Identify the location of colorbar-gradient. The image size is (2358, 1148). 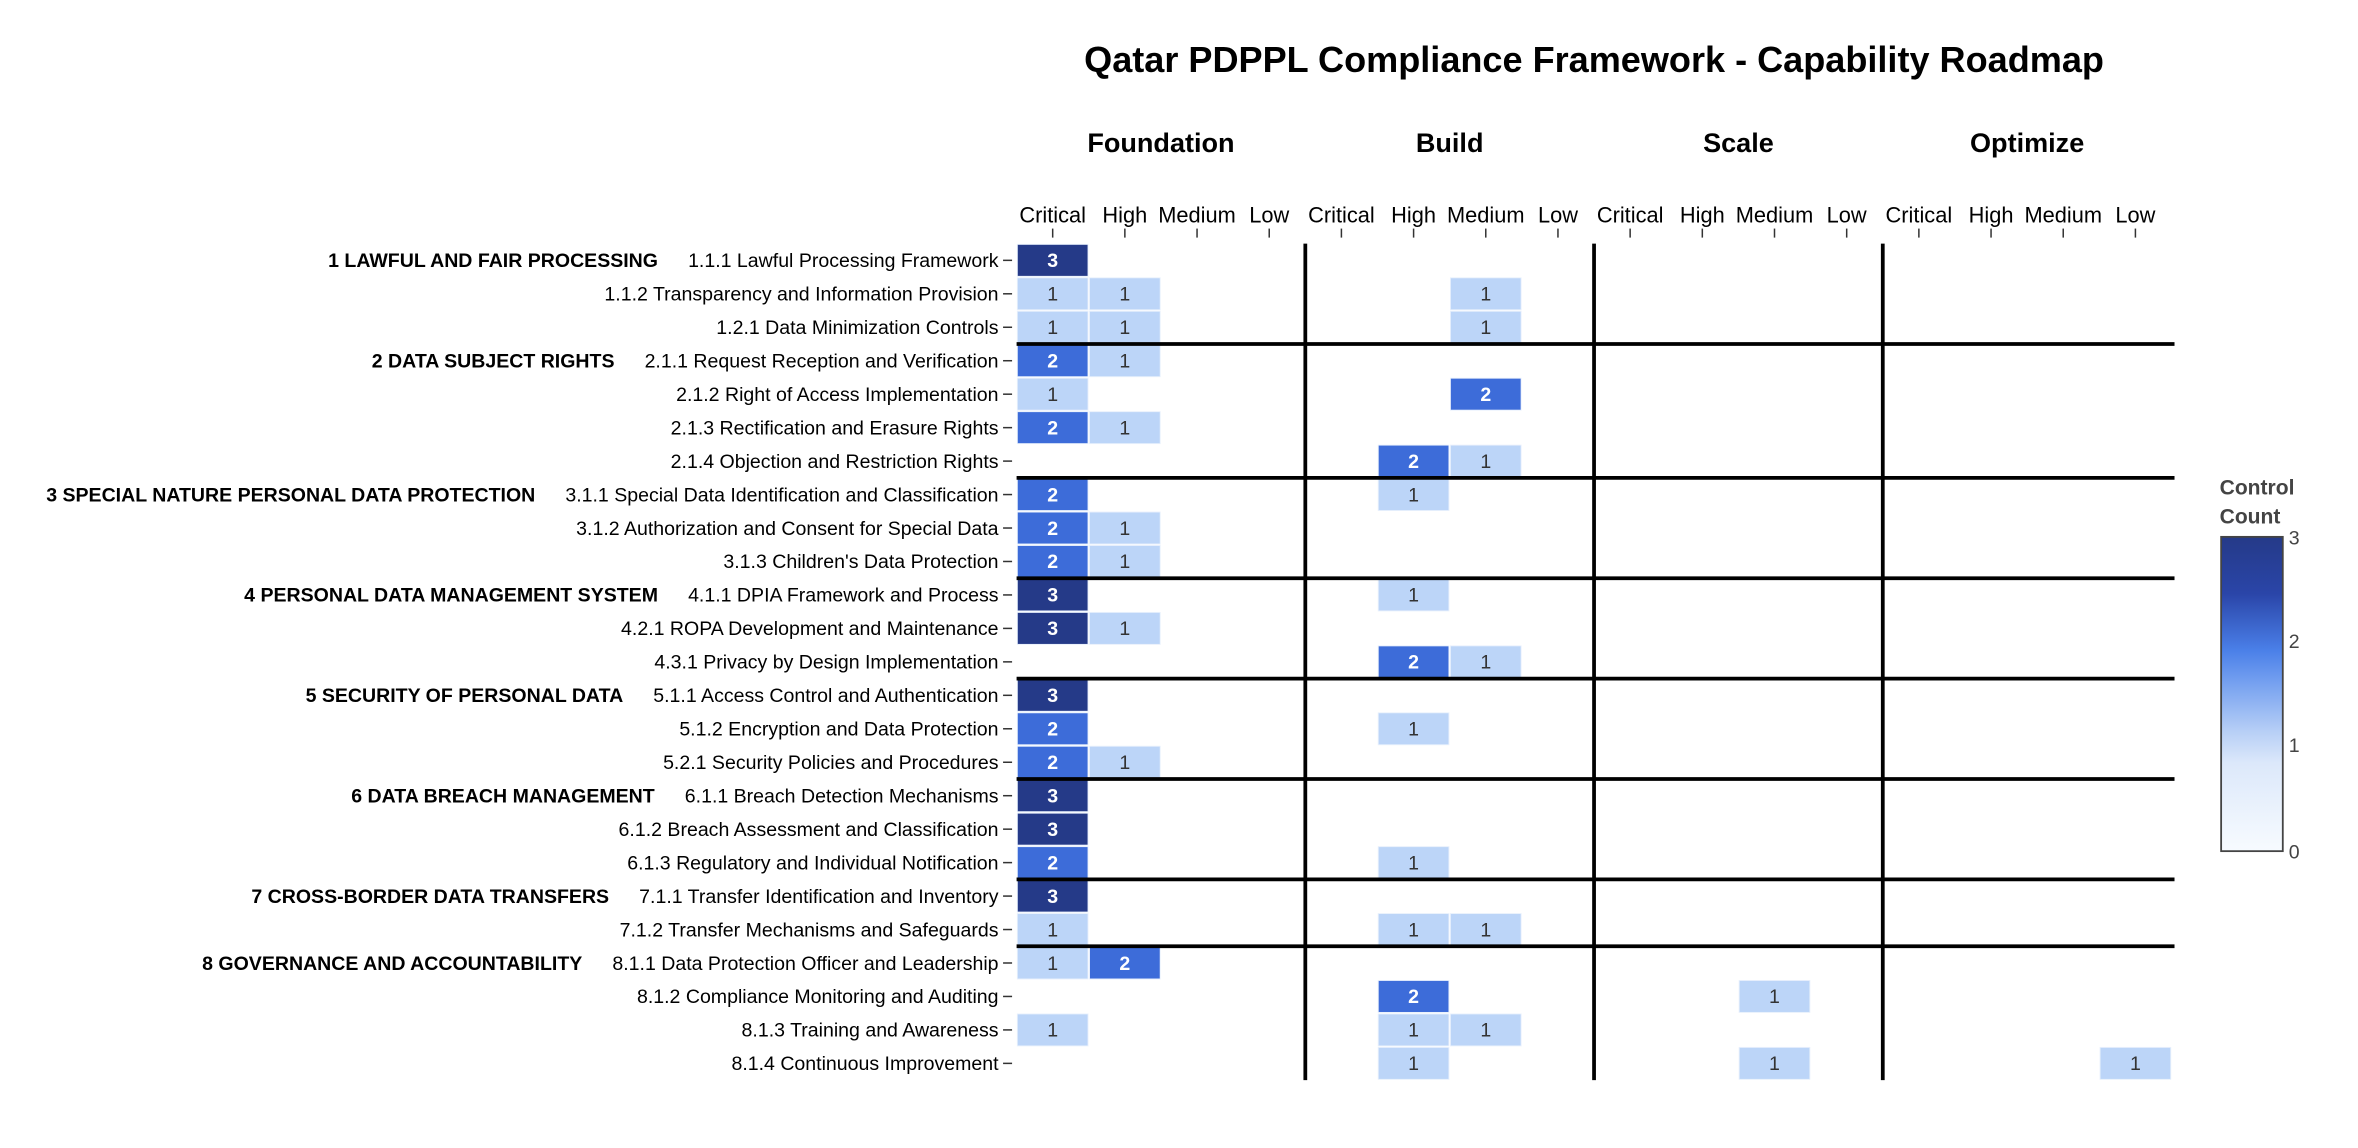
(2252, 694).